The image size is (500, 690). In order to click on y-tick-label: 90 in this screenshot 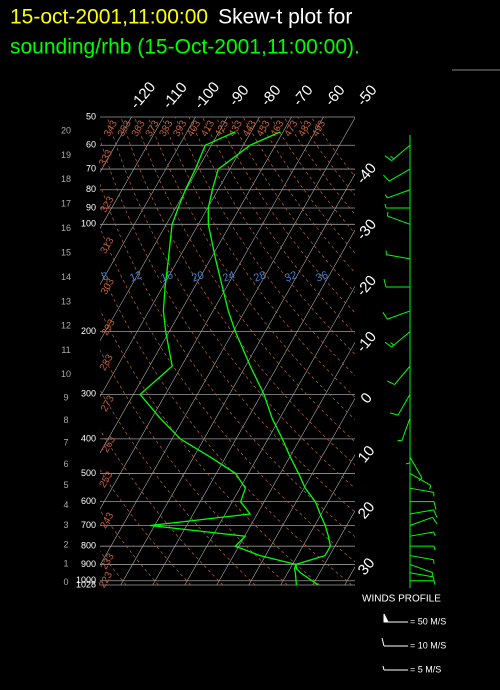, I will do `click(91, 207)`.